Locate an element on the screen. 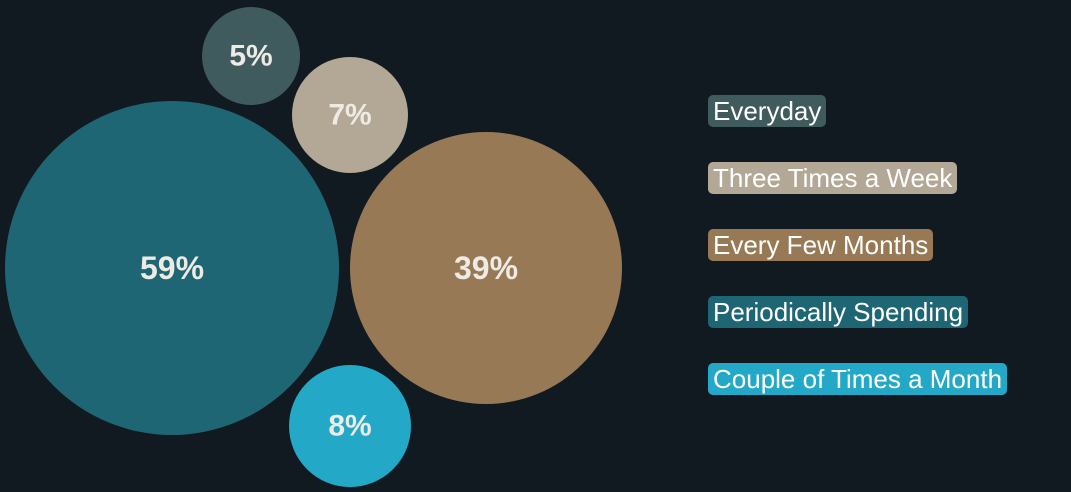 This screenshot has height=492, width=1071. bubble-every-few-months is located at coordinates (486, 268).